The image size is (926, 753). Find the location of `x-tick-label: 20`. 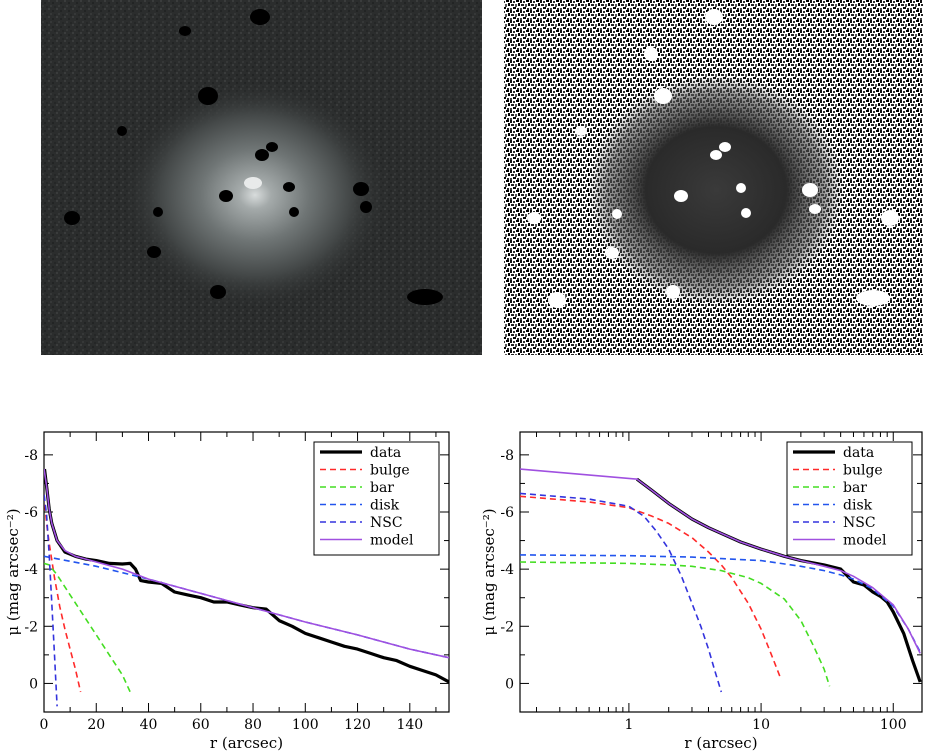

x-tick-label: 20 is located at coordinates (96, 725).